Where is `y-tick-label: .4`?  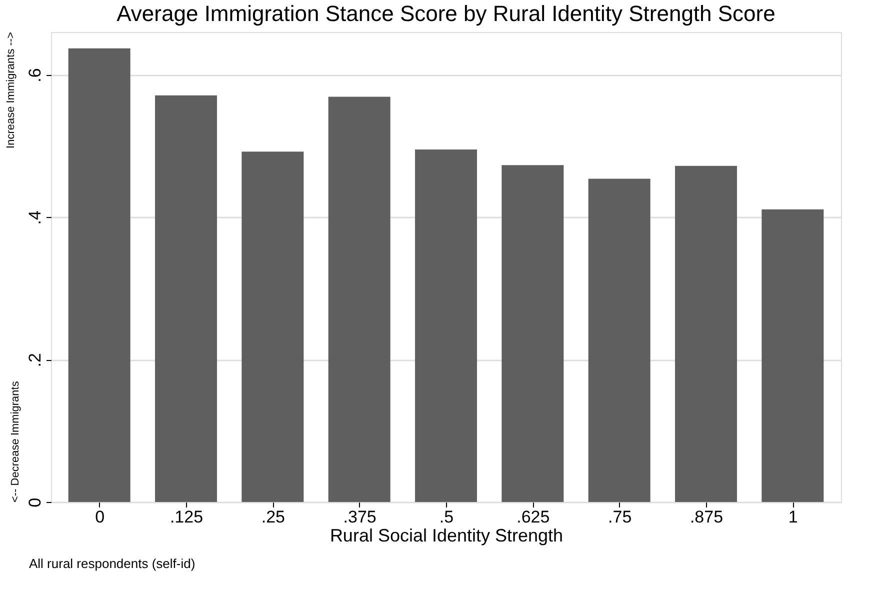
y-tick-label: .4 is located at coordinates (35, 217).